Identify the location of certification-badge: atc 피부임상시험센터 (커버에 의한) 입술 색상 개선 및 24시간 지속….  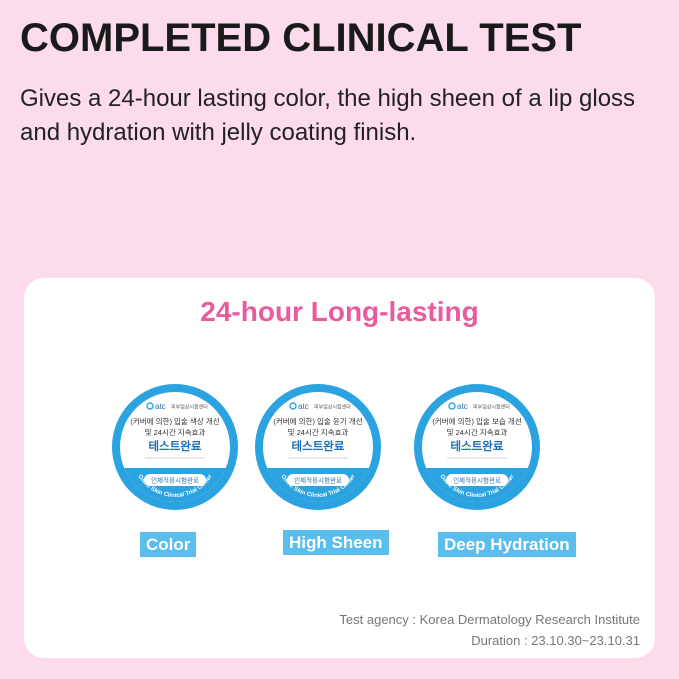
(175, 447).